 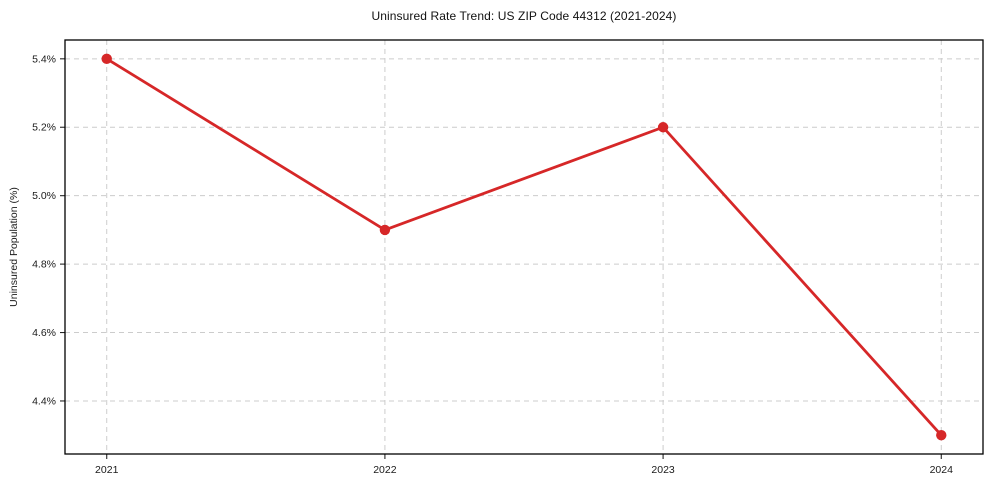 I want to click on y-tick-label: 5.2%, so click(x=44, y=128).